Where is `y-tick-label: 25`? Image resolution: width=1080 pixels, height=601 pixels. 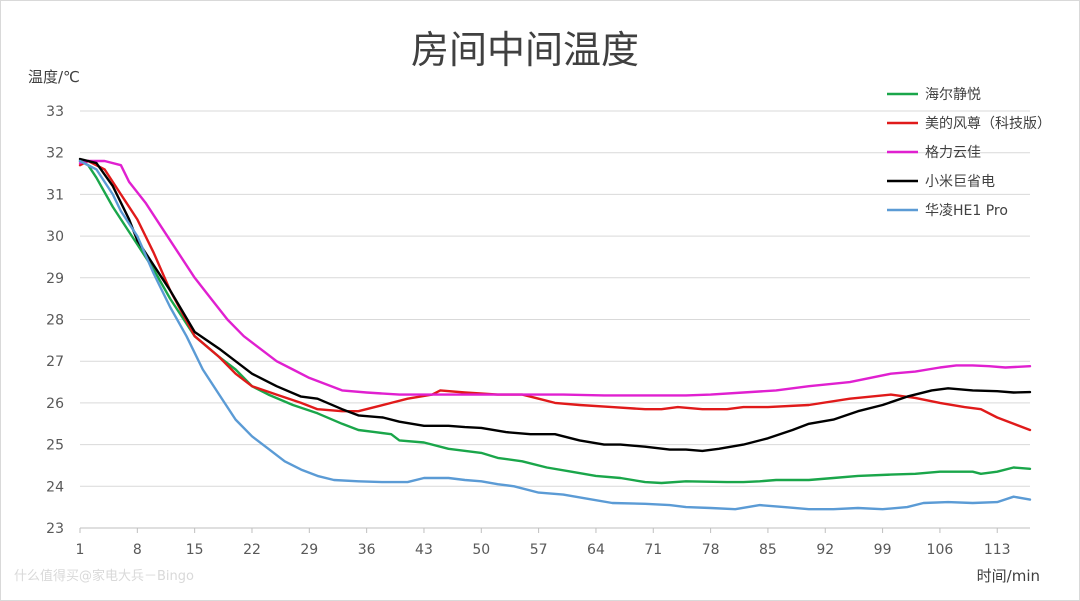
y-tick-label: 25 is located at coordinates (55, 446).